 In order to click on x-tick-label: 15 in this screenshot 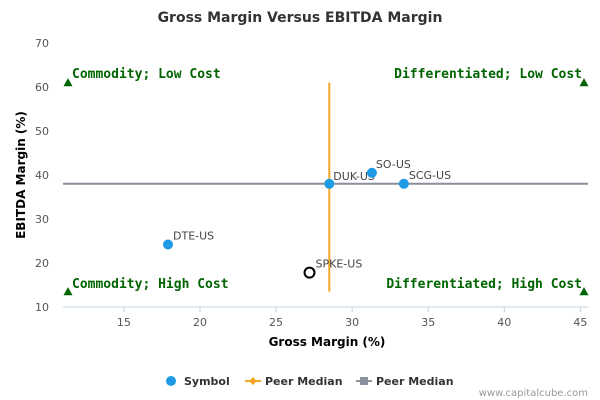, I will do `click(124, 322)`.